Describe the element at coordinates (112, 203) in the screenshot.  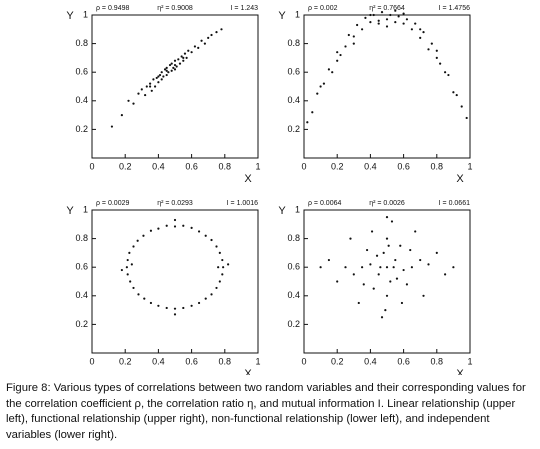
I see `annotation: ρ = 0.0029` at that location.